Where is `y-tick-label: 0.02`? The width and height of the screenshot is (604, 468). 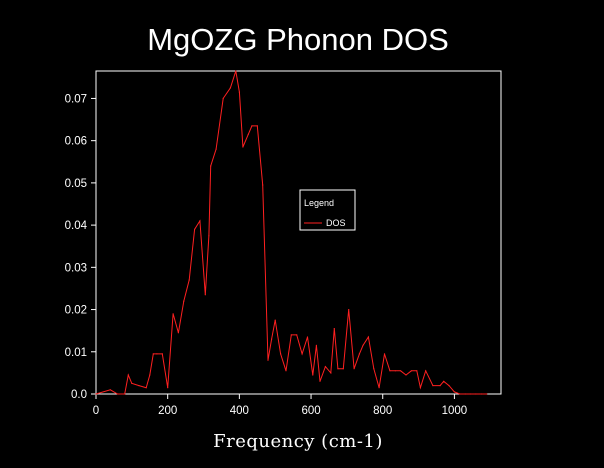 y-tick-label: 0.02 is located at coordinates (76, 311).